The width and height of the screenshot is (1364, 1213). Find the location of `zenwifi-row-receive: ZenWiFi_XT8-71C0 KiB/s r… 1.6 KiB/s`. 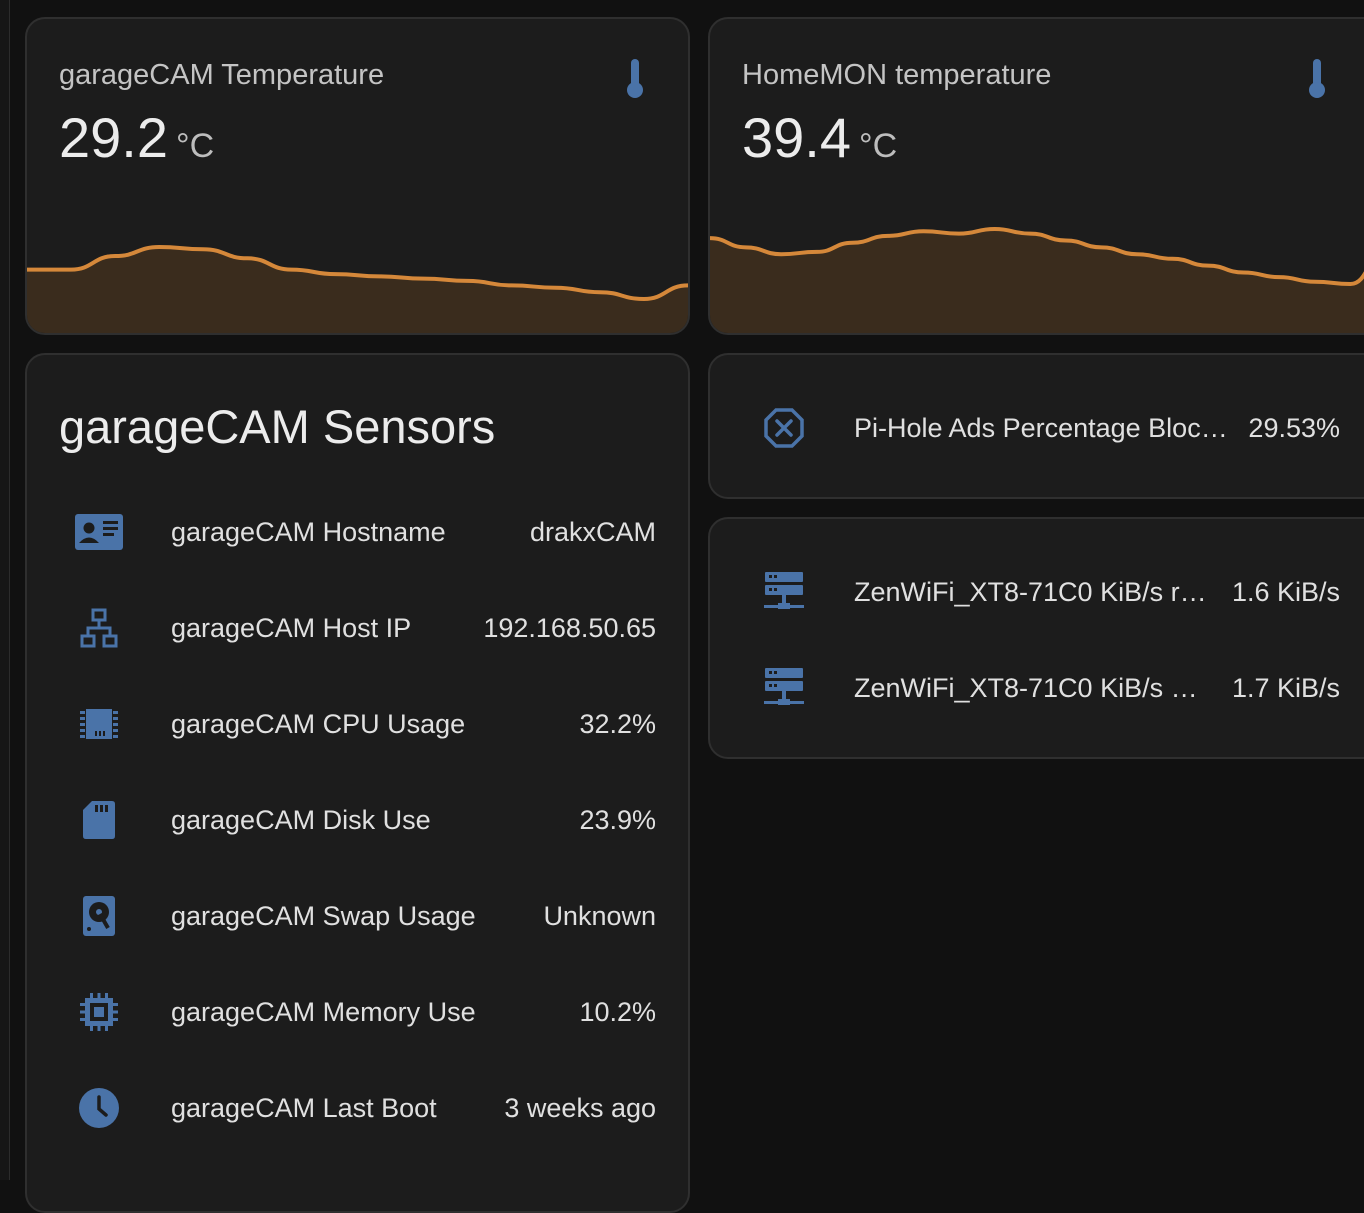

zenwifi-row-receive: ZenWiFi_XT8-71C0 KiB/s r… 1.6 KiB/s is located at coordinates (1037, 592).